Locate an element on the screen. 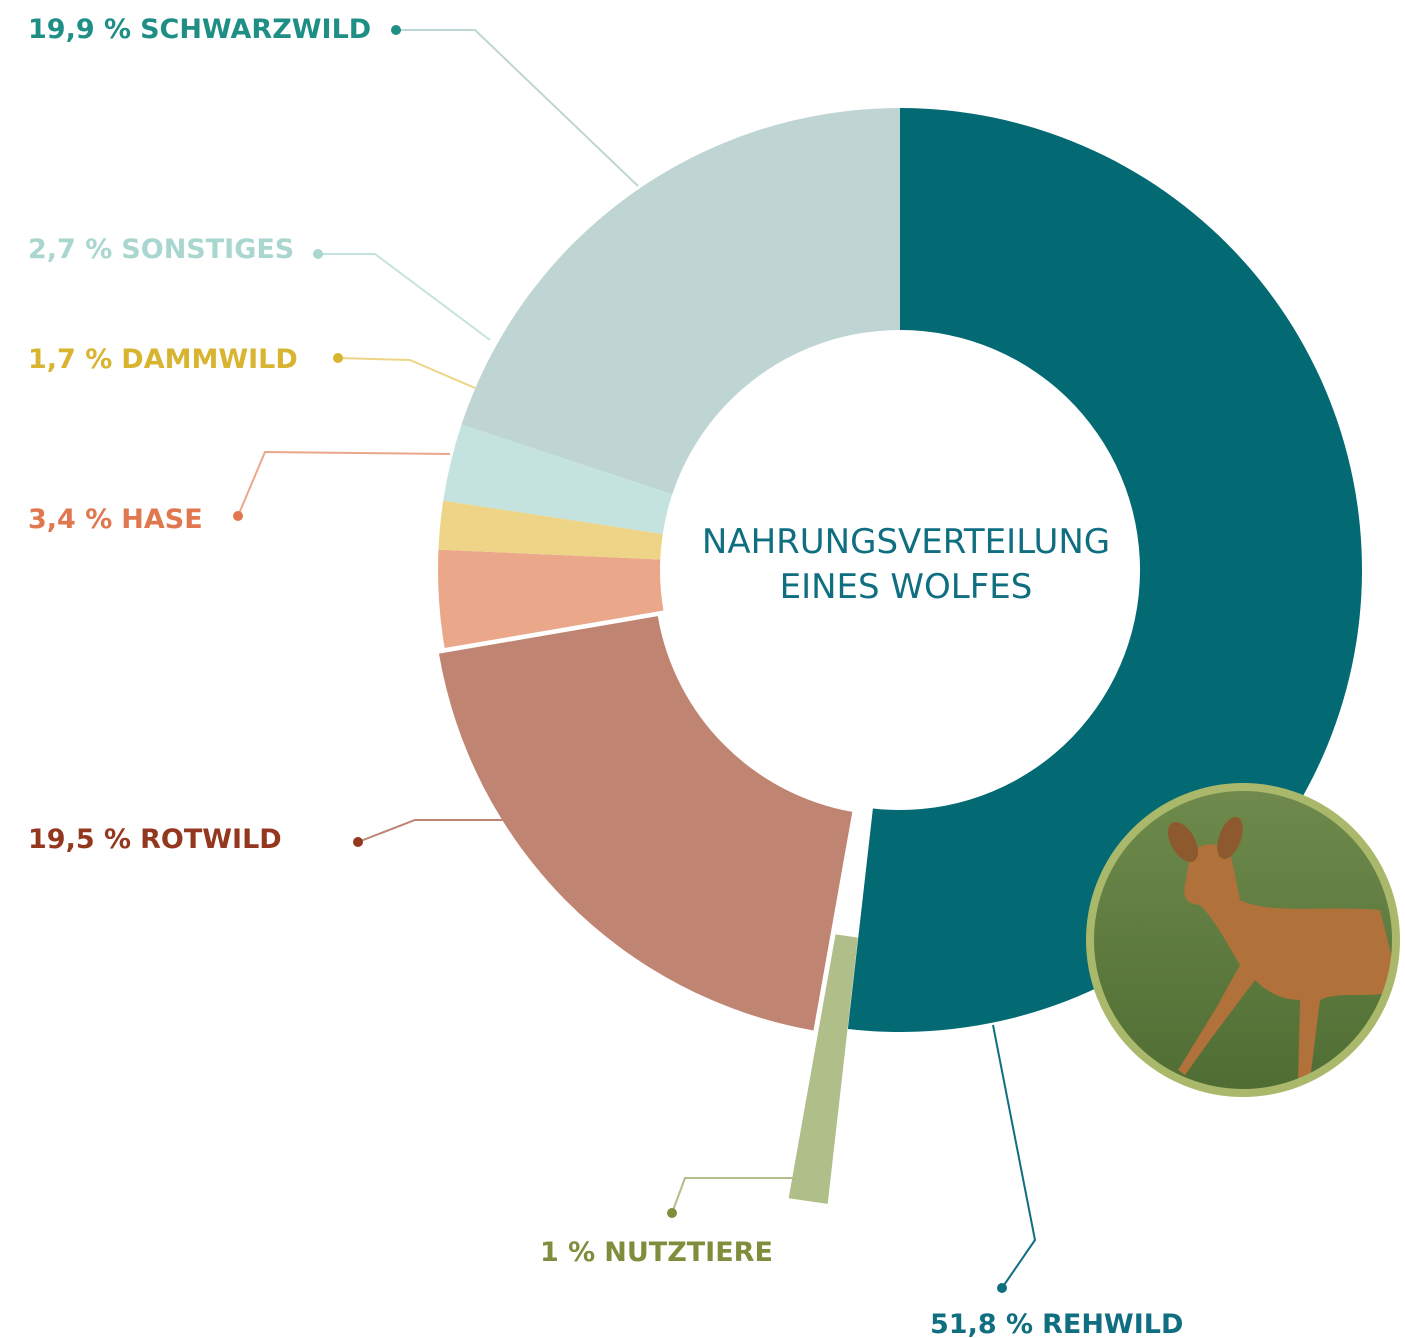 This screenshot has width=1405, height=1338. value-label: 2,7 % is located at coordinates (70, 249).